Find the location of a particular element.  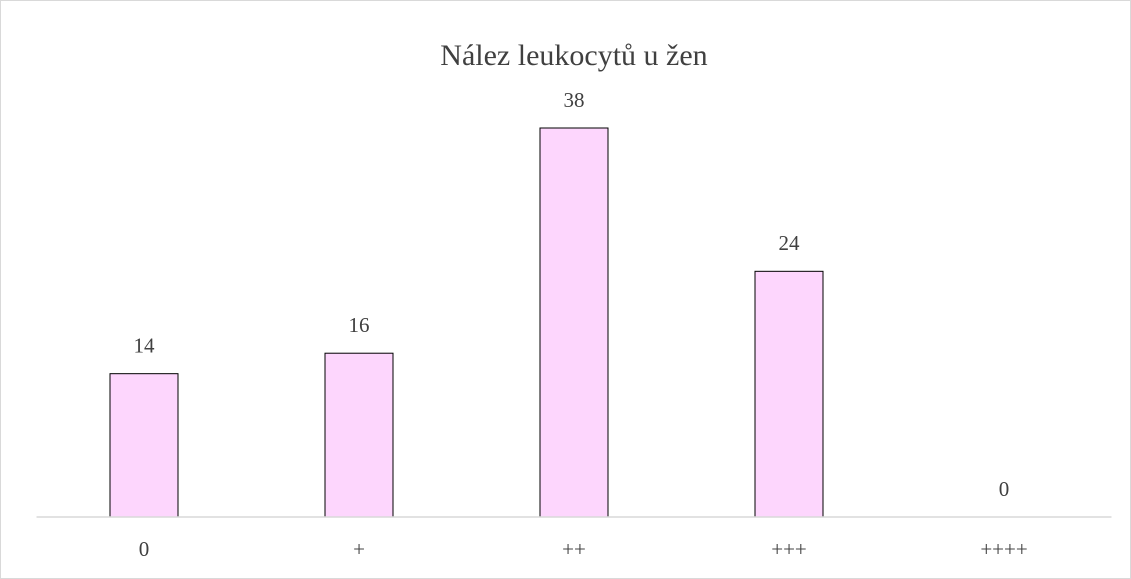

x-tick-label: +++ is located at coordinates (789, 549).